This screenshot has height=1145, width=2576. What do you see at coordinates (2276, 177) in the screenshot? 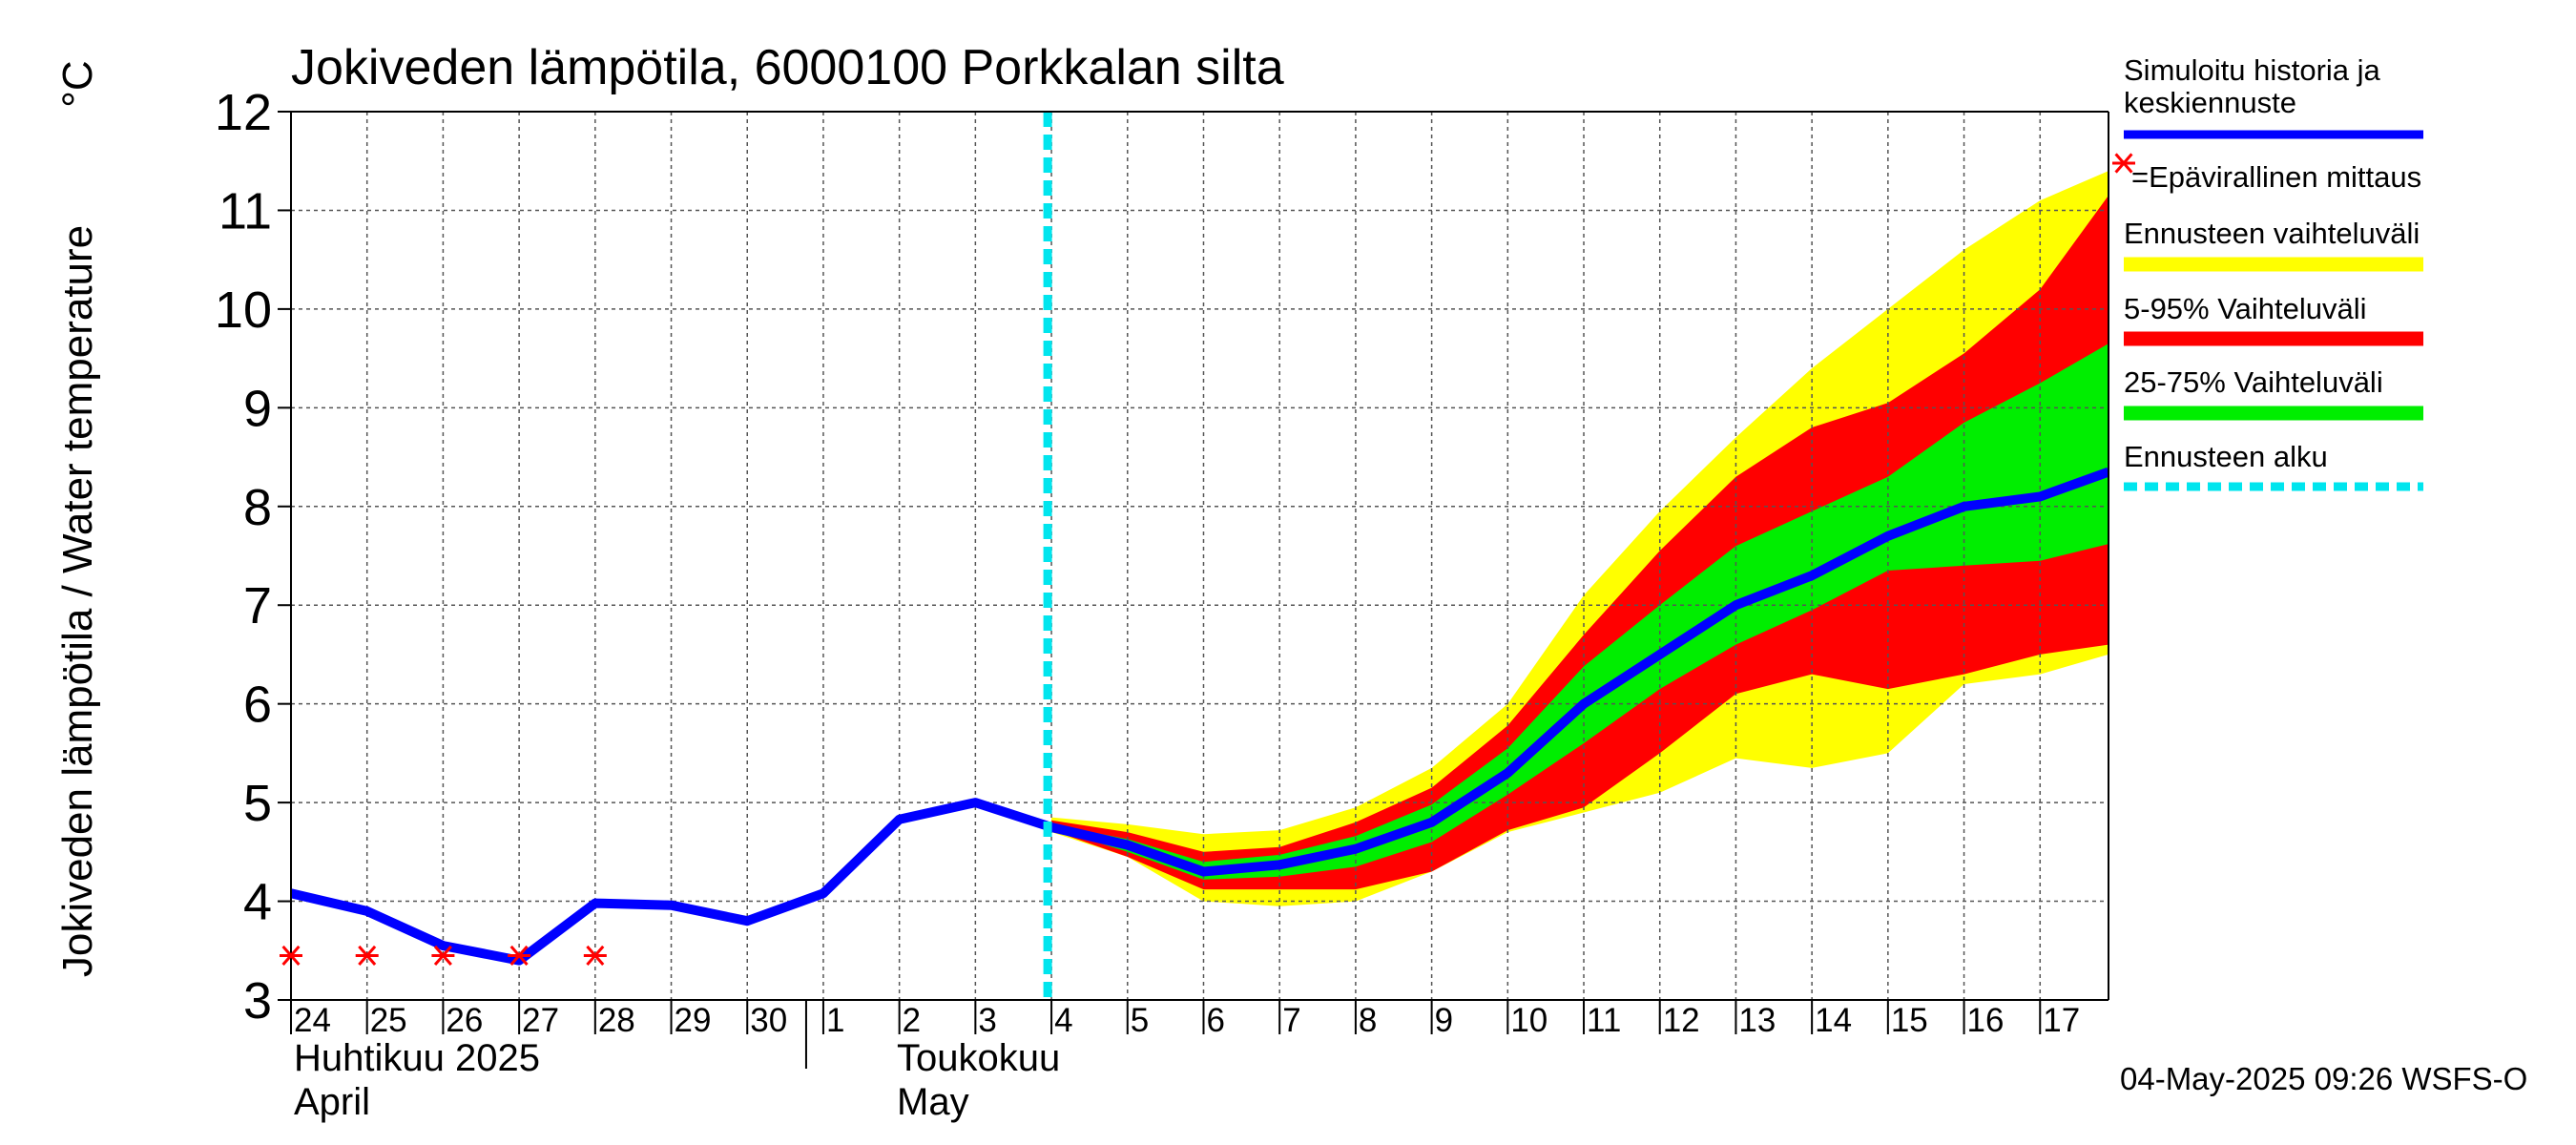
I see `legend-label-observation: =Epävirallinen mittaus` at bounding box center [2276, 177].